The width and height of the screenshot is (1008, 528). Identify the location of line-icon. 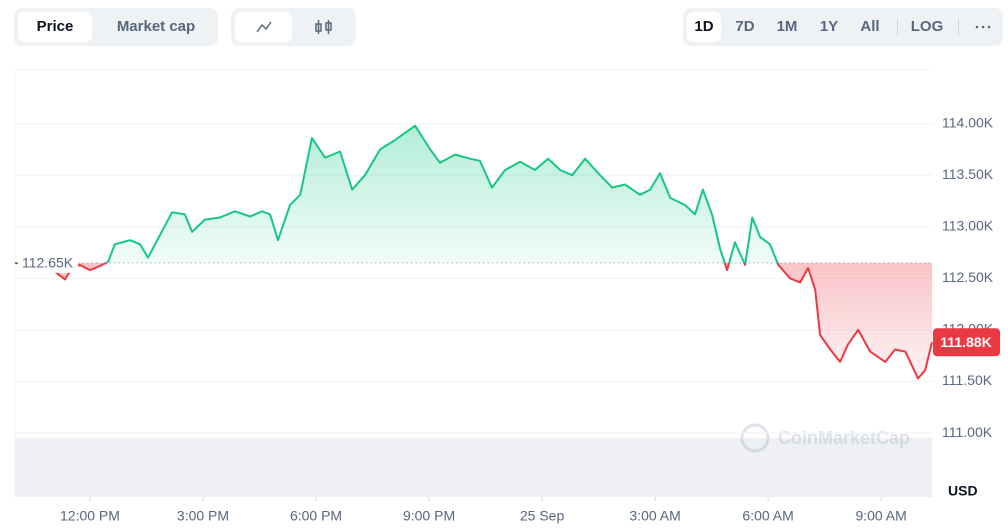
(264, 27).